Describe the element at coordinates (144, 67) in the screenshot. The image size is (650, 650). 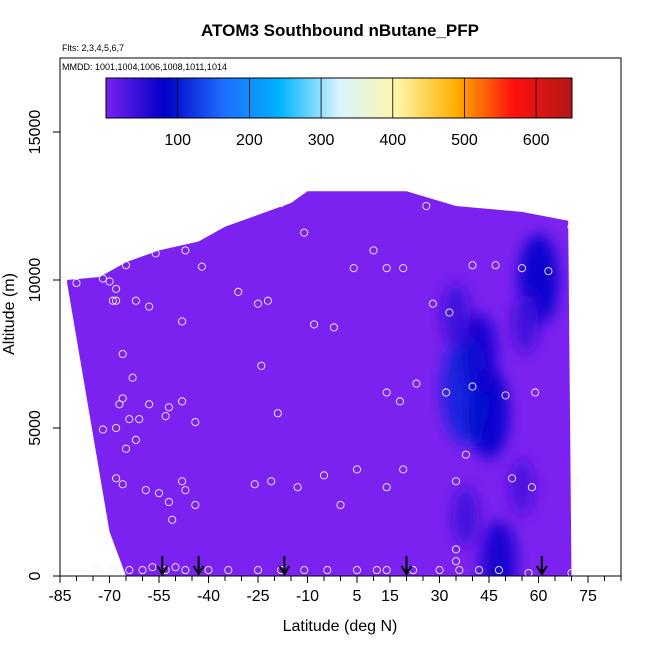
I see `chart-subtitle-dates: MMDD: 1001,1004,1006,1008,1011,1014` at that location.